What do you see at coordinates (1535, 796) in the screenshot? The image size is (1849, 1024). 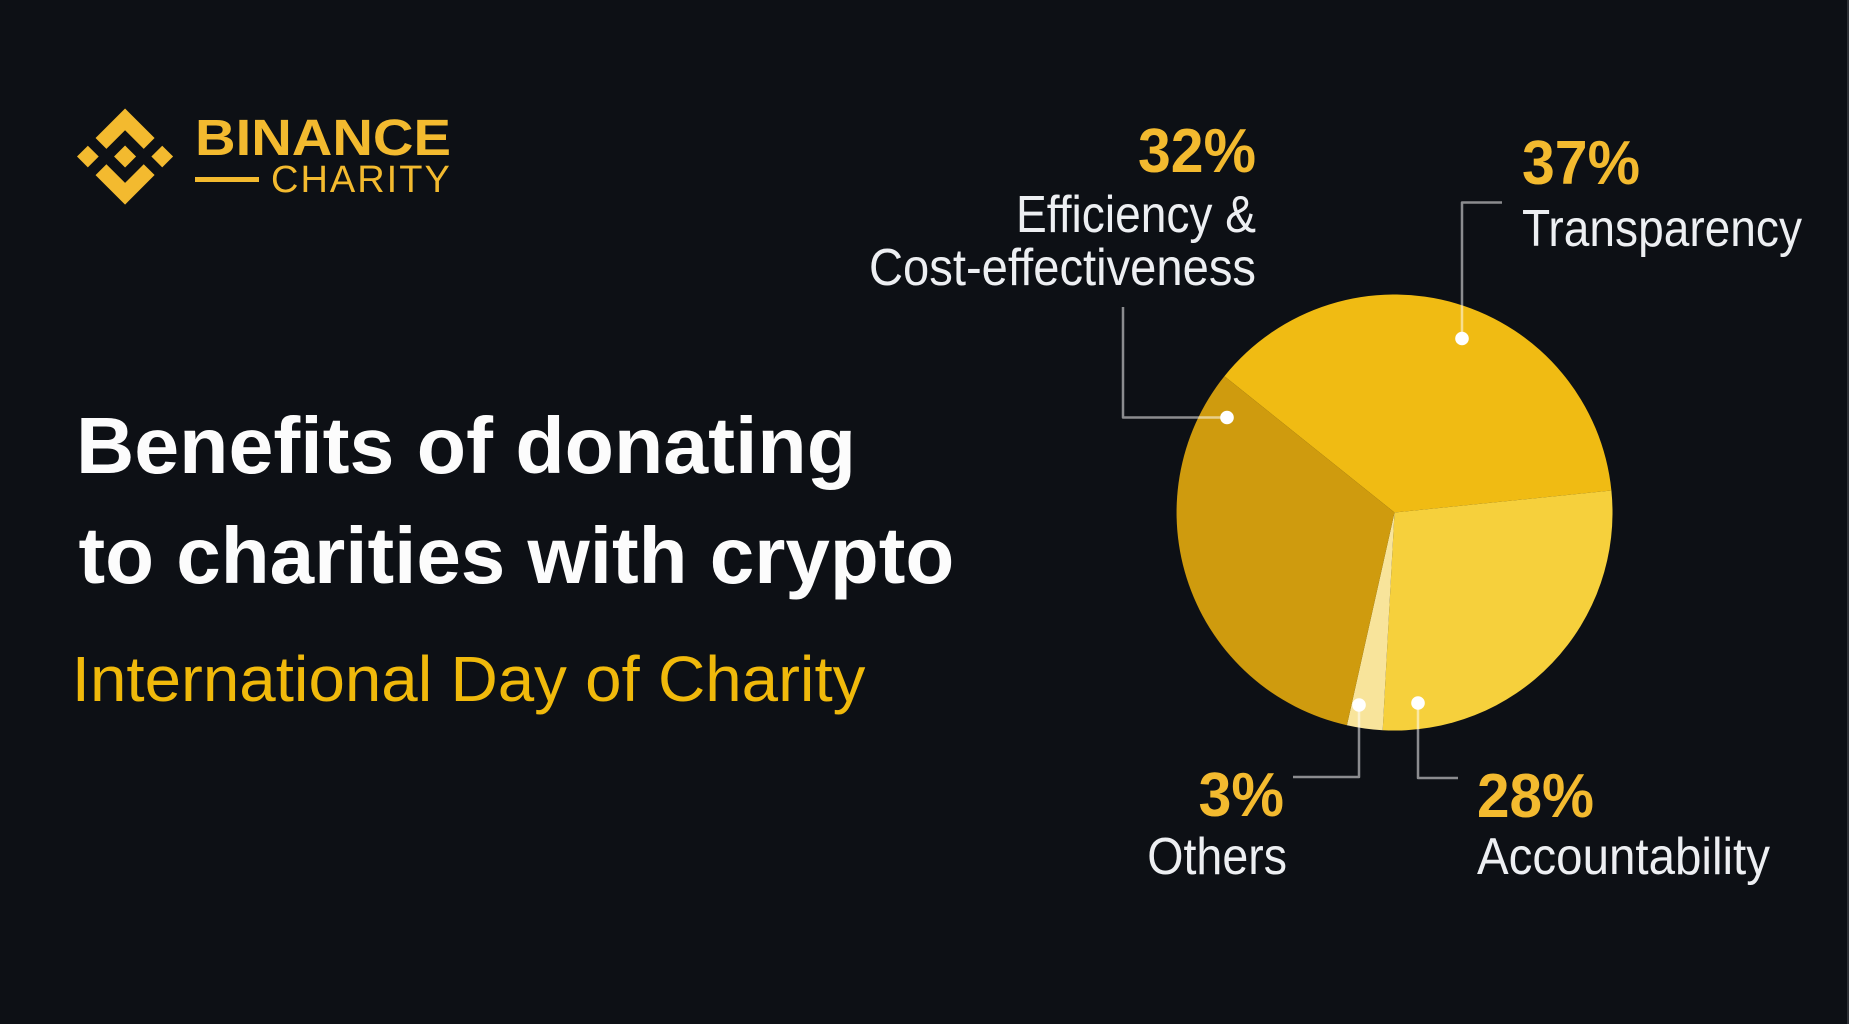 I see `svg-text: 28%` at bounding box center [1535, 796].